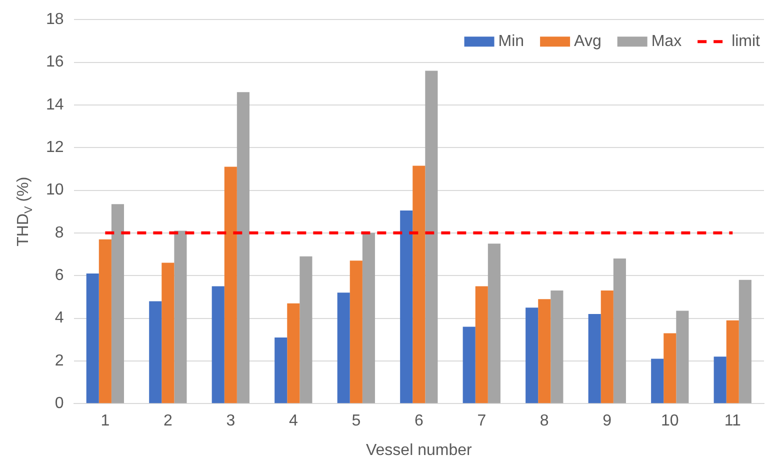 Image resolution: width=770 pixels, height=468 pixels. What do you see at coordinates (55, 190) in the screenshot?
I see `y-tick-label: 10` at bounding box center [55, 190].